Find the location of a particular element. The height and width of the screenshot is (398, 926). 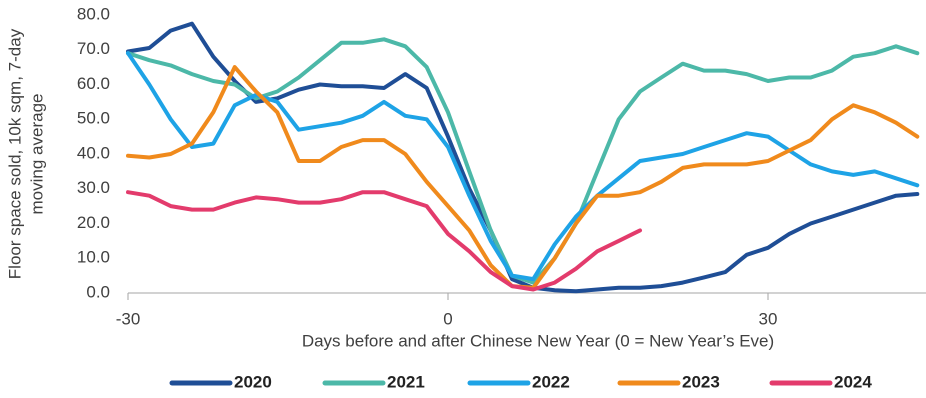

legend-label: 2023 is located at coordinates (701, 381).